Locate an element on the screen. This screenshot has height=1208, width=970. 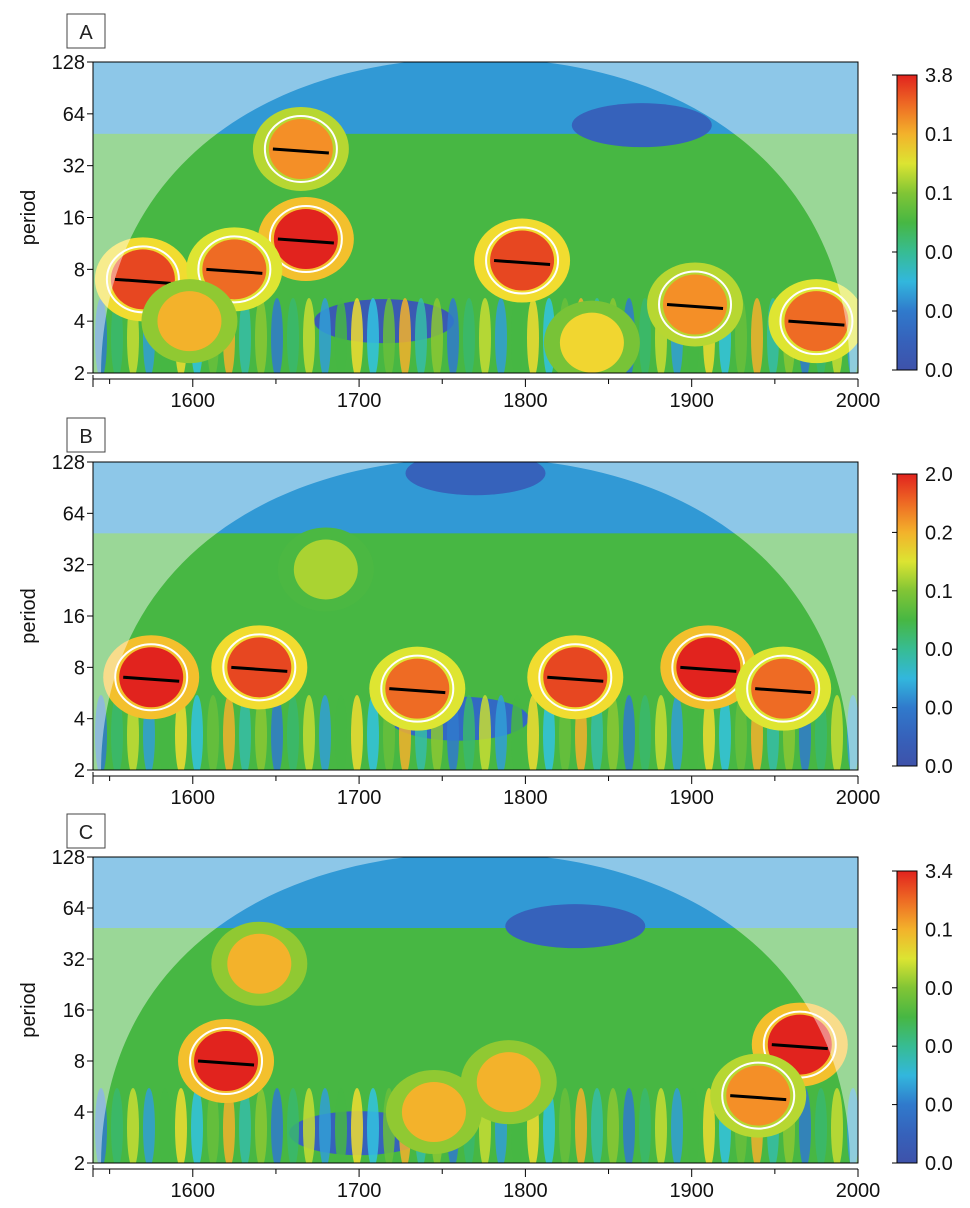
colorbar-tick-label: 0.2 is located at coordinates (939, 533).